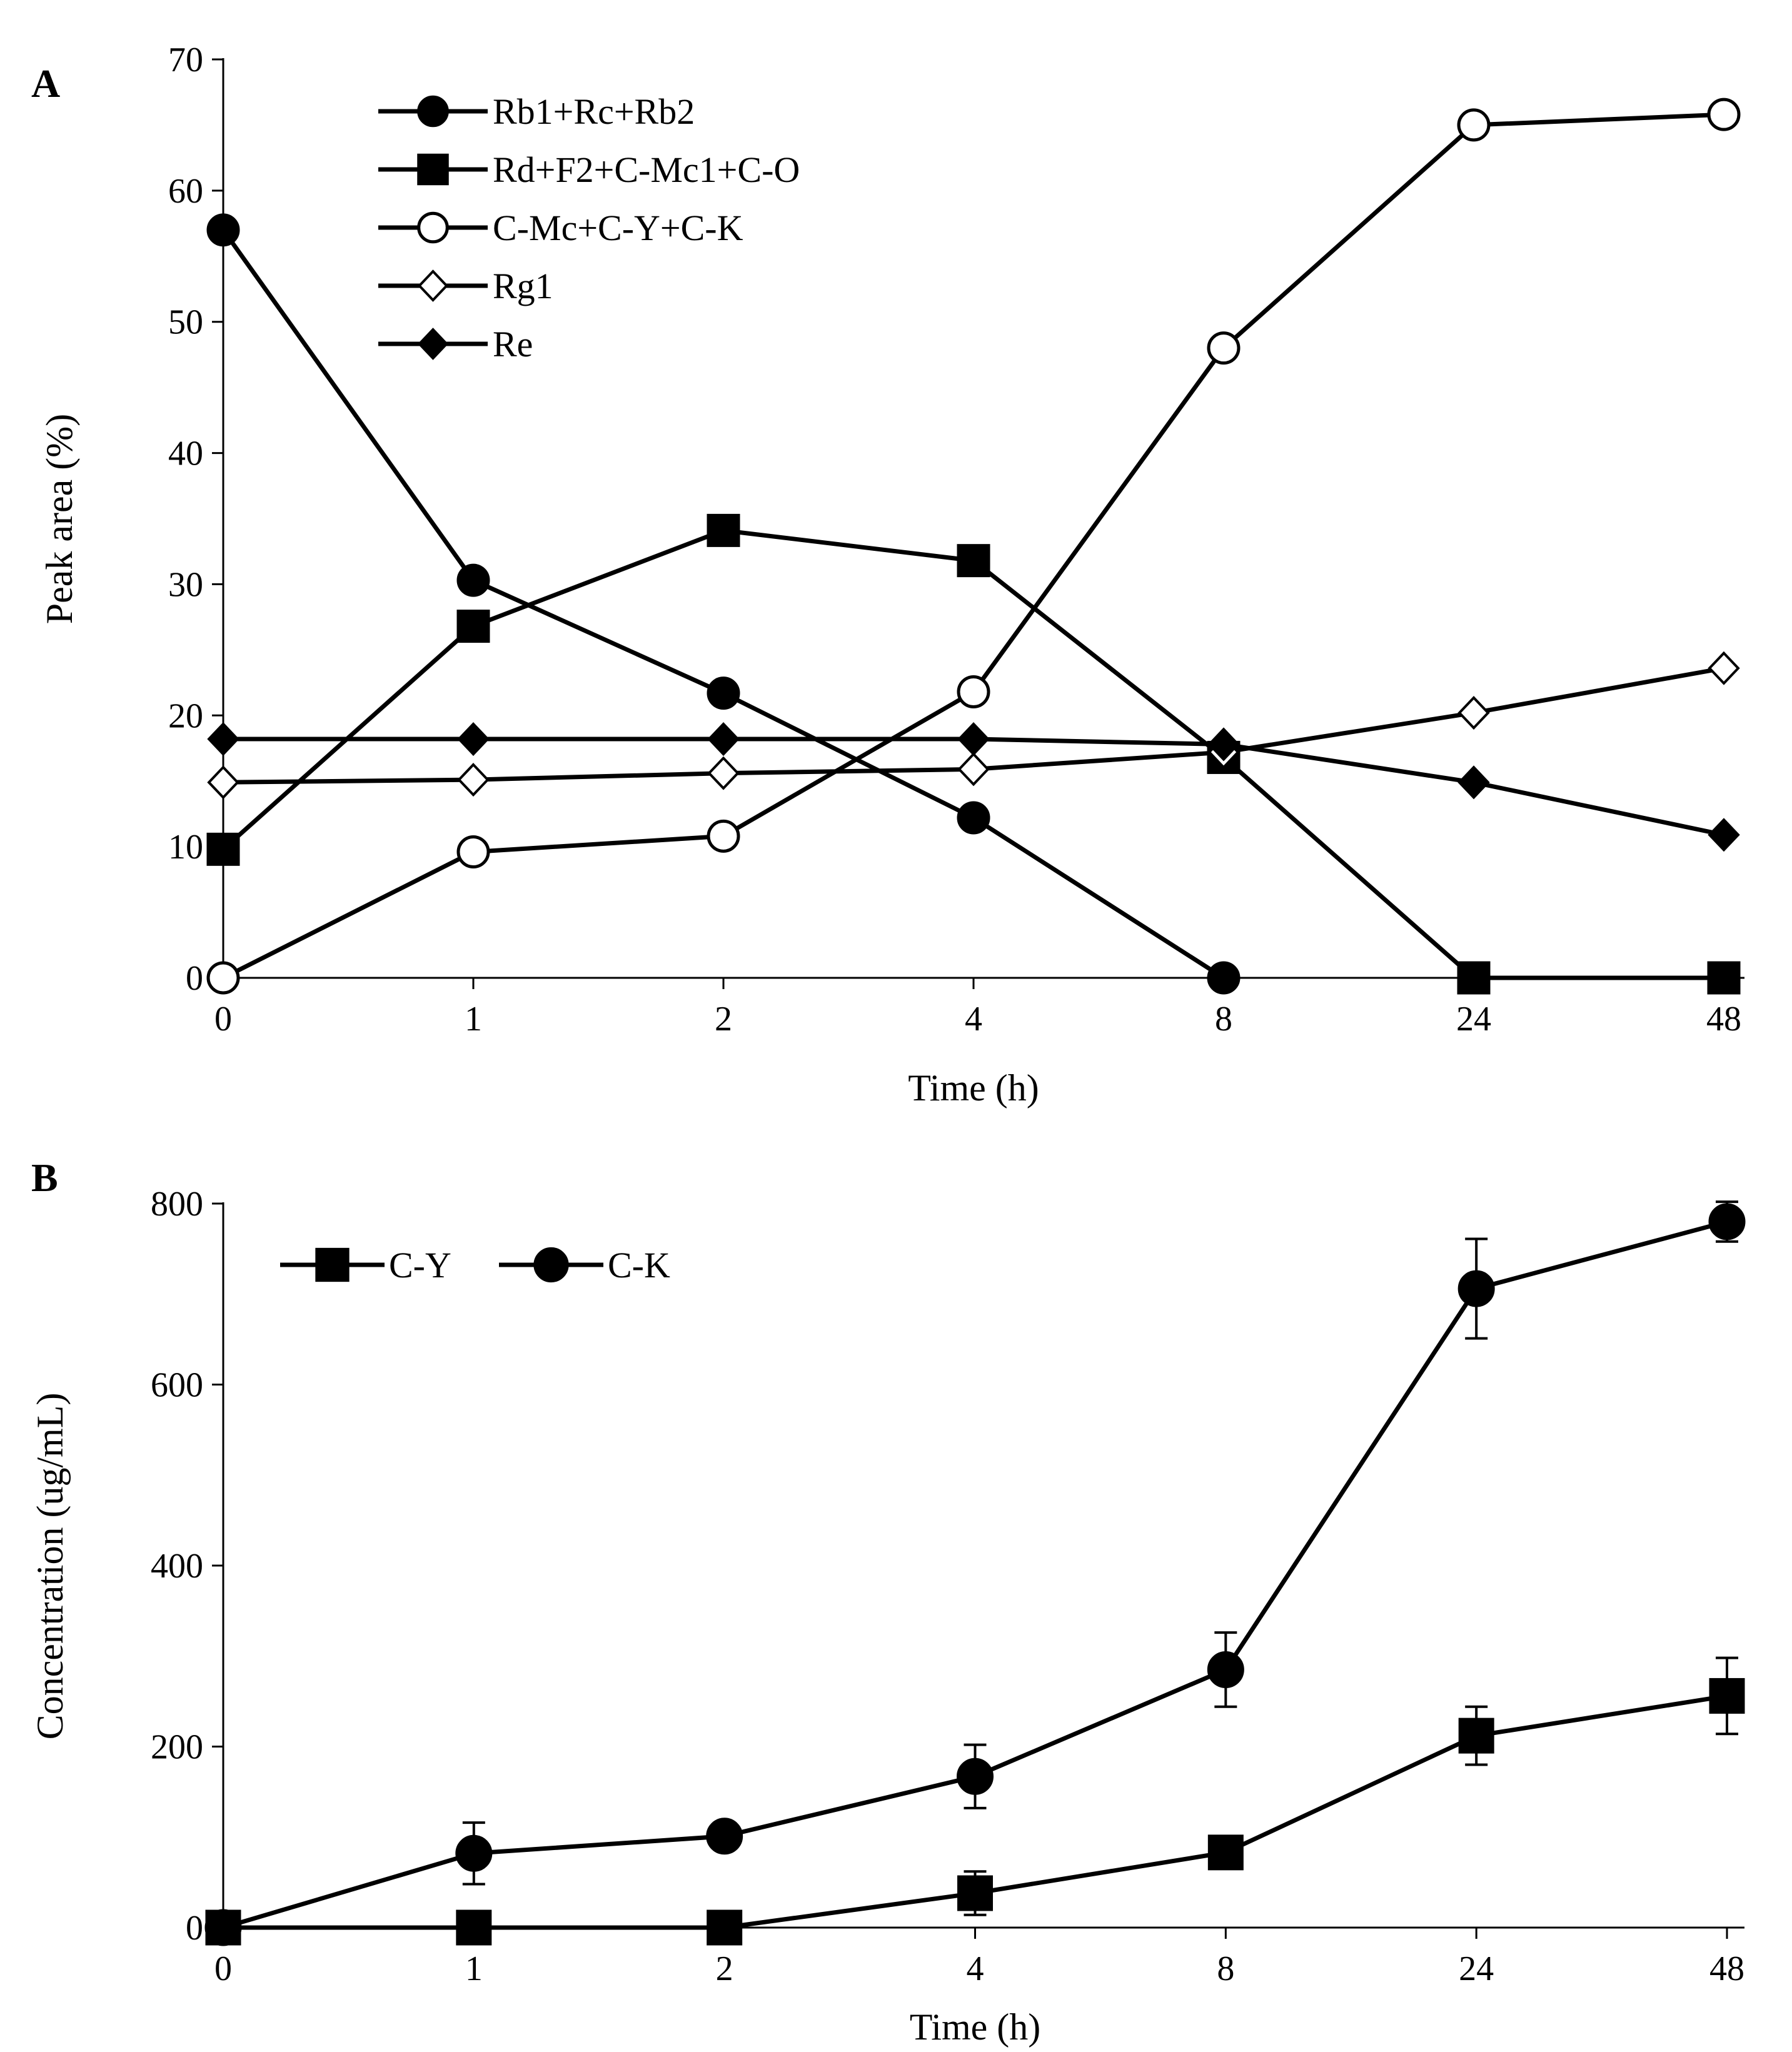 This screenshot has height=2052, width=1792. What do you see at coordinates (975, 2027) in the screenshot?
I see `panel-b-x-axis-title: Time (h)` at bounding box center [975, 2027].